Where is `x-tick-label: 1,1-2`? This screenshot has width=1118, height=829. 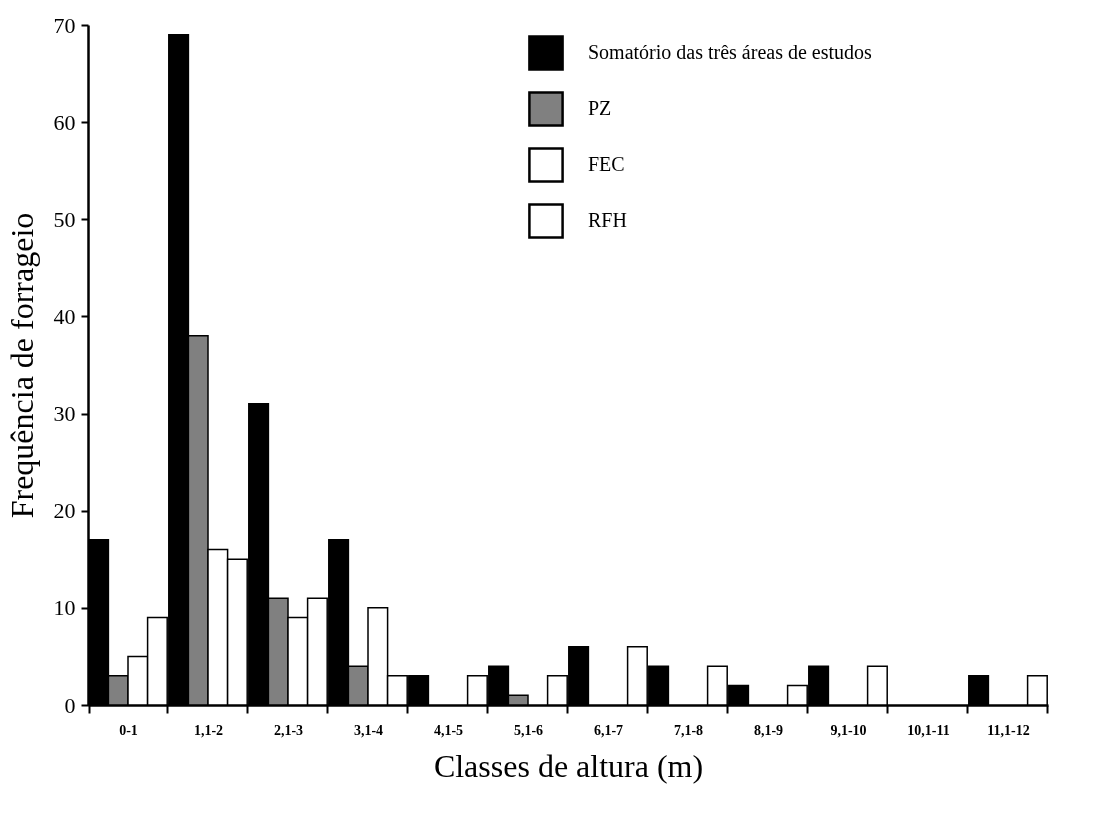 x-tick-label: 1,1-2 is located at coordinates (208, 730).